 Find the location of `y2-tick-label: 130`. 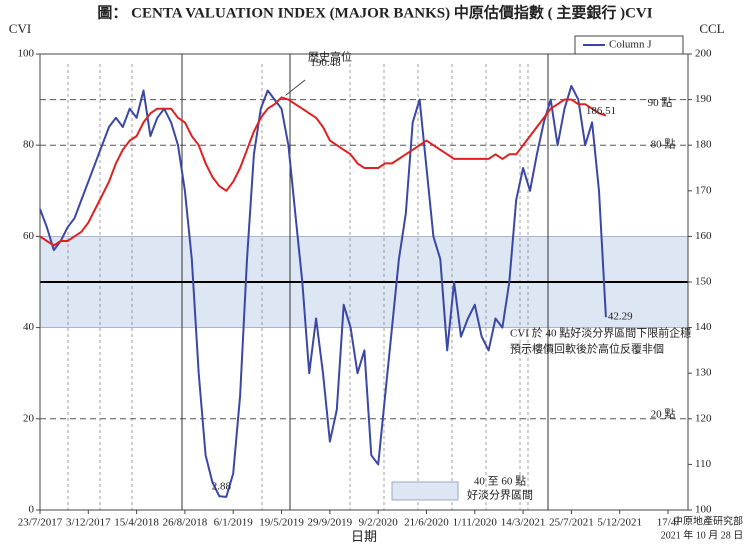

y2-tick-label: 130 is located at coordinates (703, 373).